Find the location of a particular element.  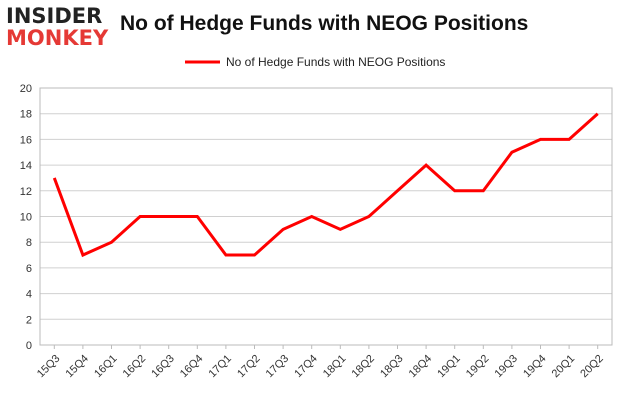

y-tick-label: 10 is located at coordinates (26, 218).